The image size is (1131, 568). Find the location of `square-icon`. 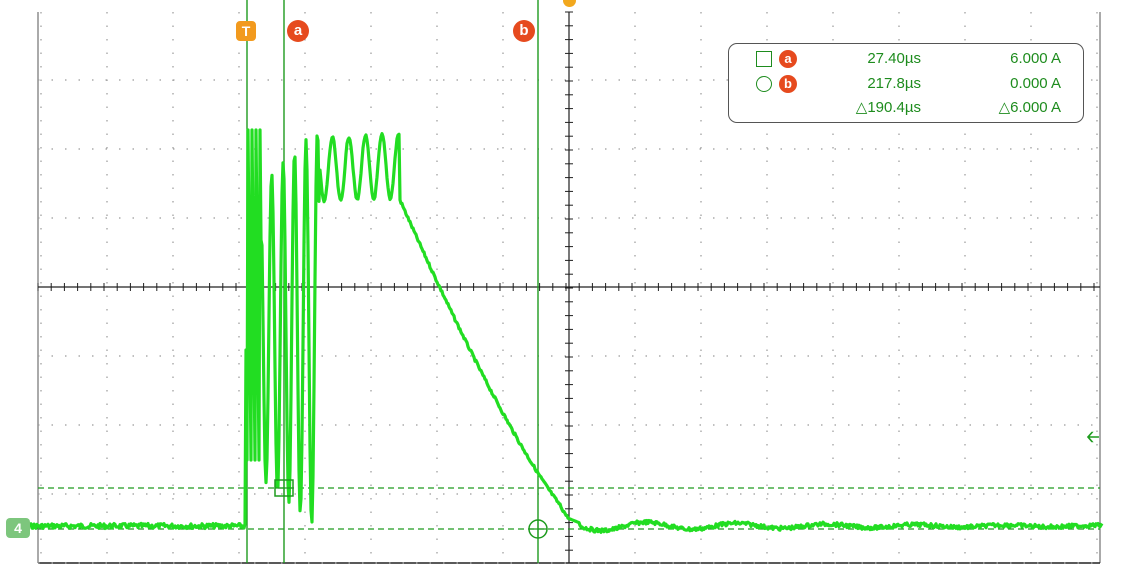

square-icon is located at coordinates (764, 59).